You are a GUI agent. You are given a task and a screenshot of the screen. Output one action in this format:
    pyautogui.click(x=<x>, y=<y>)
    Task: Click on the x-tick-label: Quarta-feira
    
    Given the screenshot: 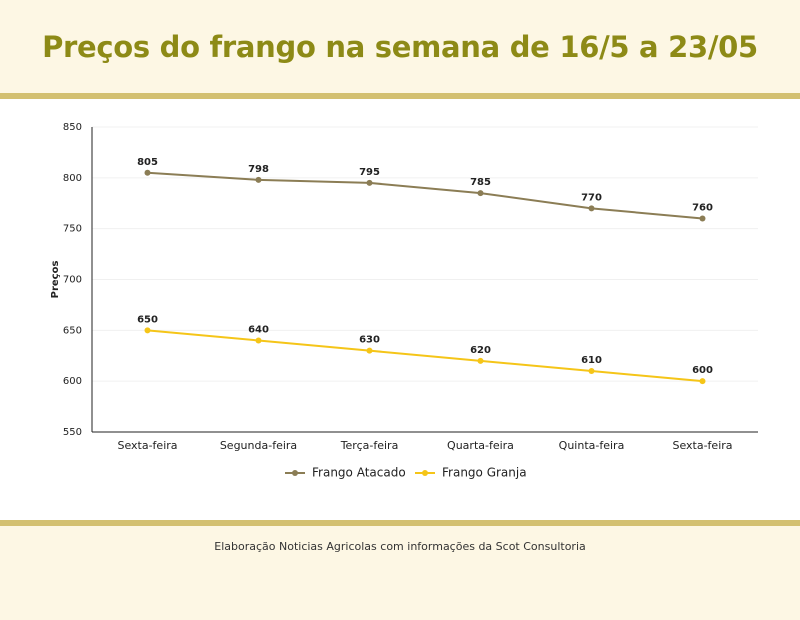 What is the action you would take?
    pyautogui.click(x=480, y=445)
    